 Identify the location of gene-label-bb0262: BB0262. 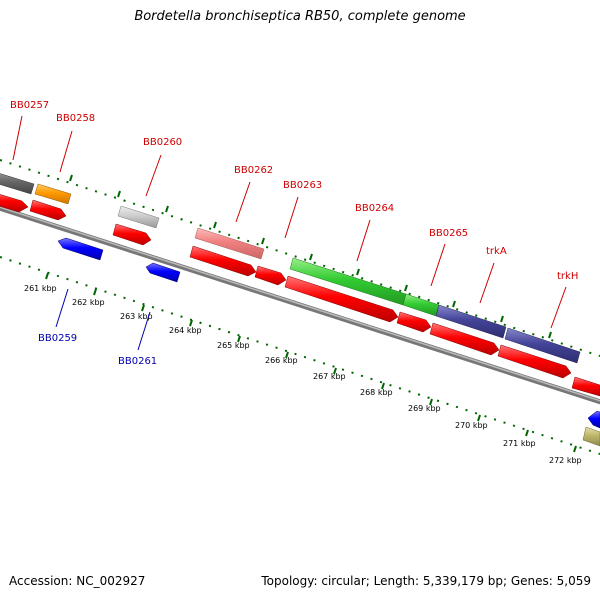
(253, 170).